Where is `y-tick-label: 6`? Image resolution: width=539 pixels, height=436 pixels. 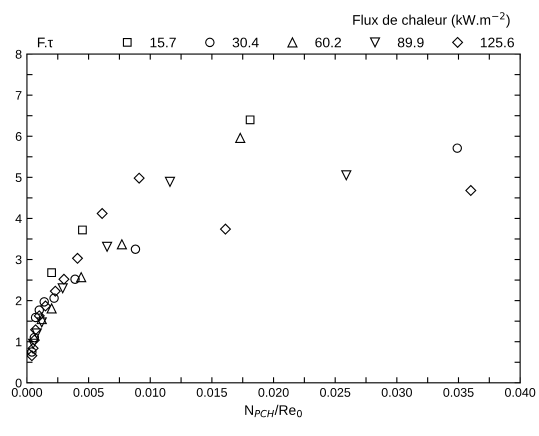
y-tick-label: 6 is located at coordinates (19, 136).